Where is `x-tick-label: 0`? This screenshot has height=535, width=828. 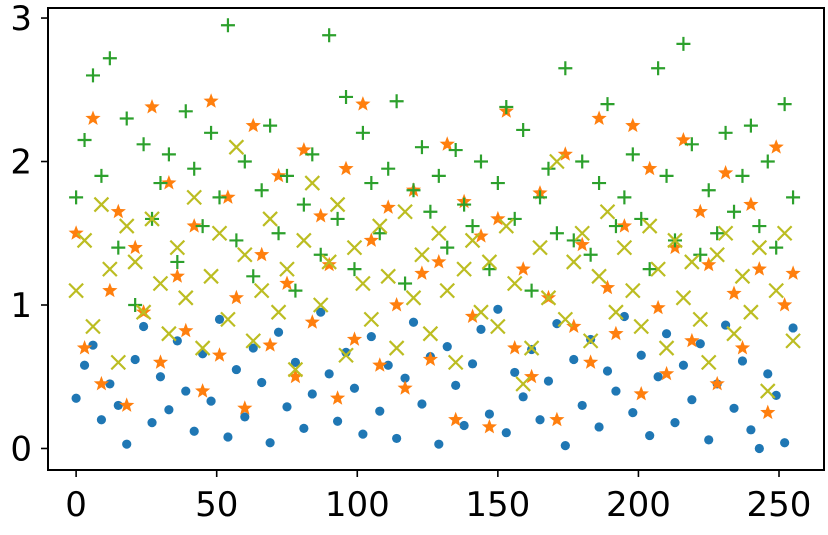 x-tick-label: 0 is located at coordinates (76, 505).